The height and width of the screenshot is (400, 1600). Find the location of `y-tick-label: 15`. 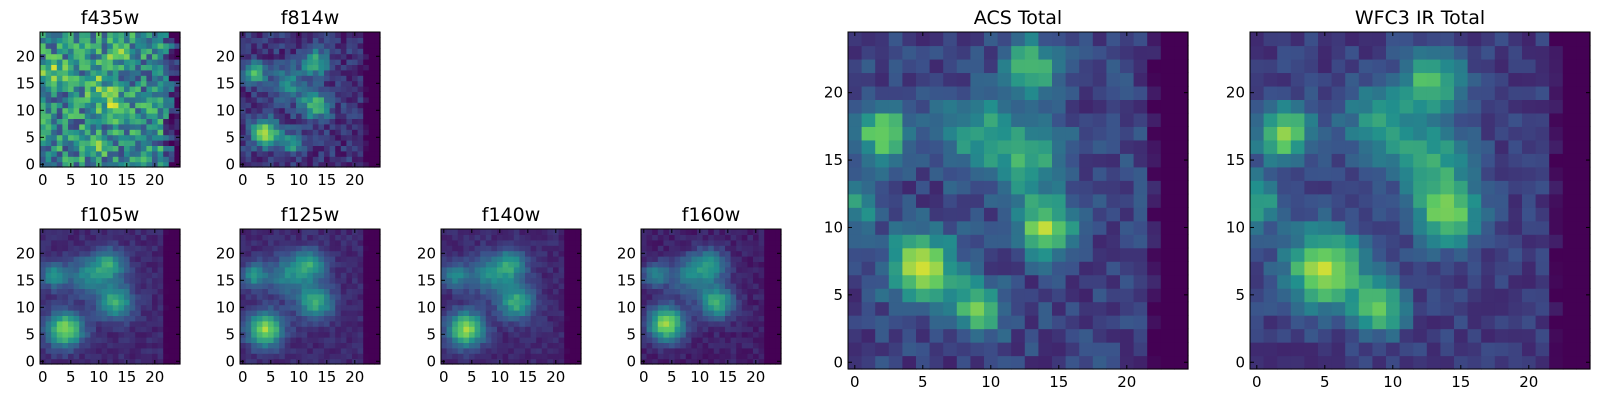

y-tick-label: 15 is located at coordinates (426, 280).